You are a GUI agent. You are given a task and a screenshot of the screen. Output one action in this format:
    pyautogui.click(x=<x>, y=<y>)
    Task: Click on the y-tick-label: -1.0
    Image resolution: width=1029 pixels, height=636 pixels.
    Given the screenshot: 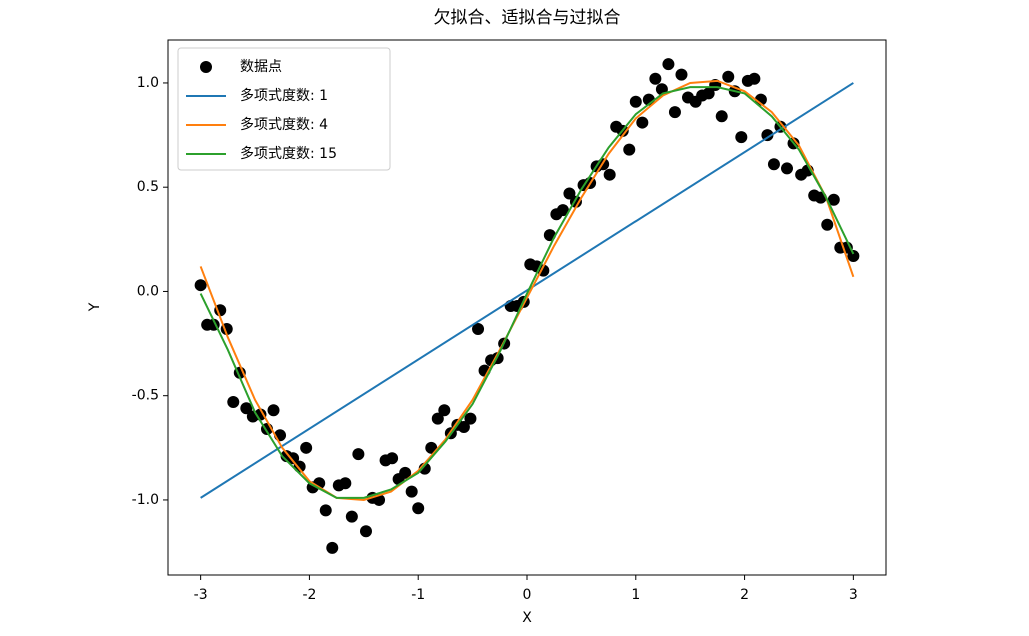 What is the action you would take?
    pyautogui.click(x=145, y=500)
    